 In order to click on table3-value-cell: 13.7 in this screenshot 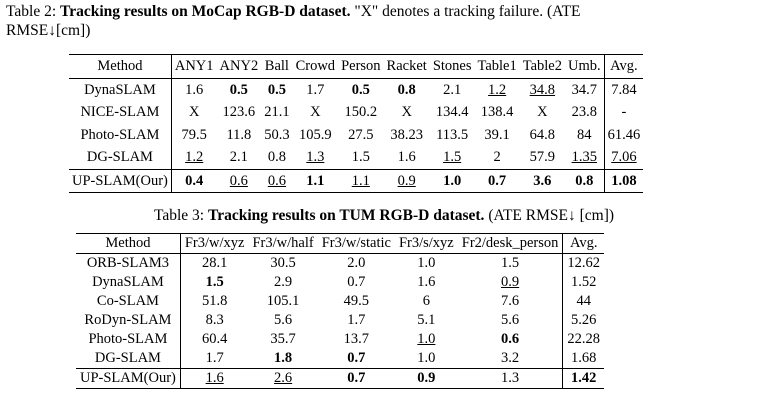, I will do `click(356, 339)`.